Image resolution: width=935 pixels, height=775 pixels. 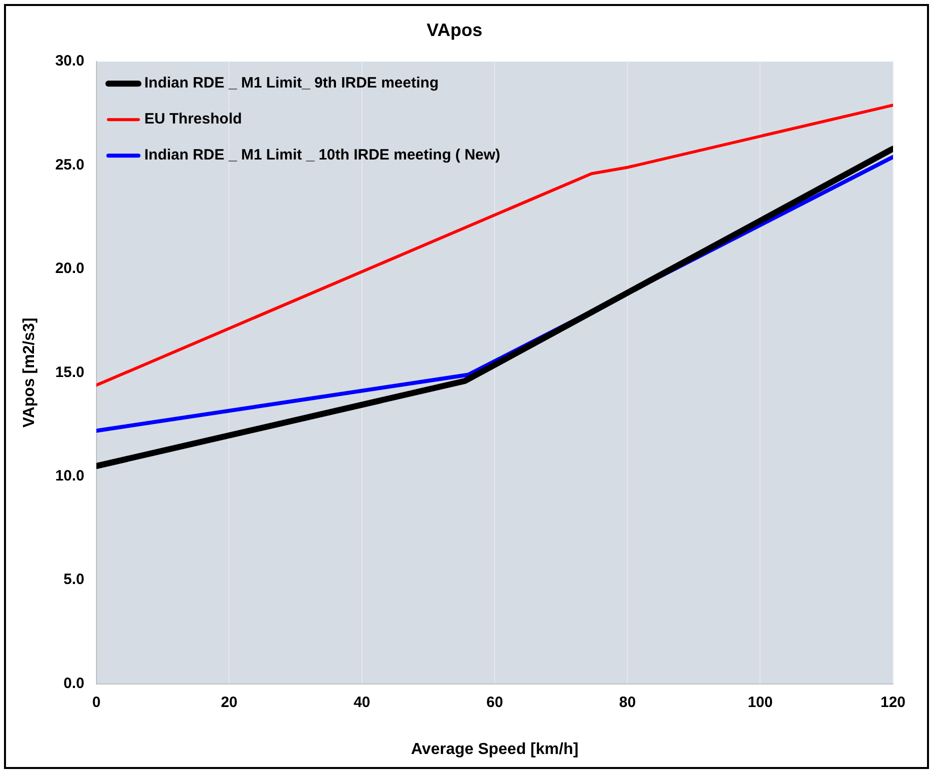 I want to click on y-tick-label: 10.0, so click(x=69, y=476).